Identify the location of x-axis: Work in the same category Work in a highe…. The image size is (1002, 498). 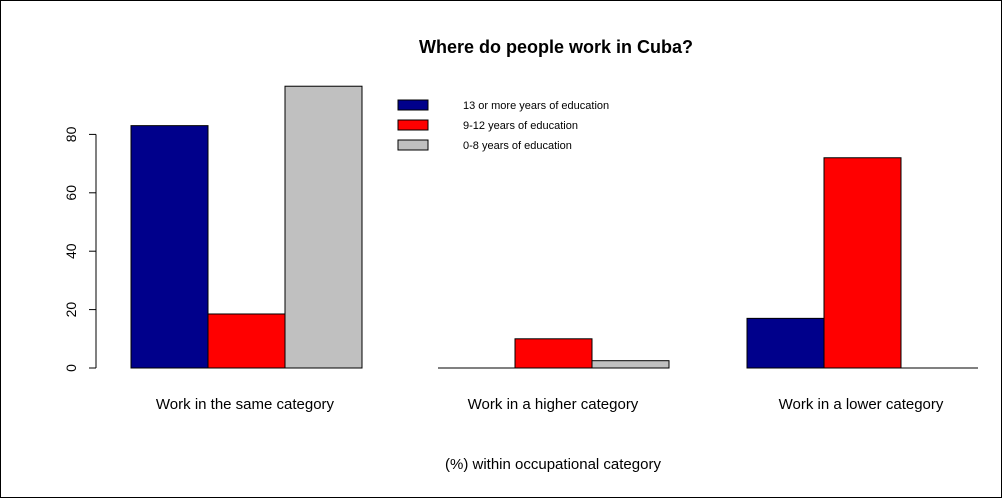
(554, 390).